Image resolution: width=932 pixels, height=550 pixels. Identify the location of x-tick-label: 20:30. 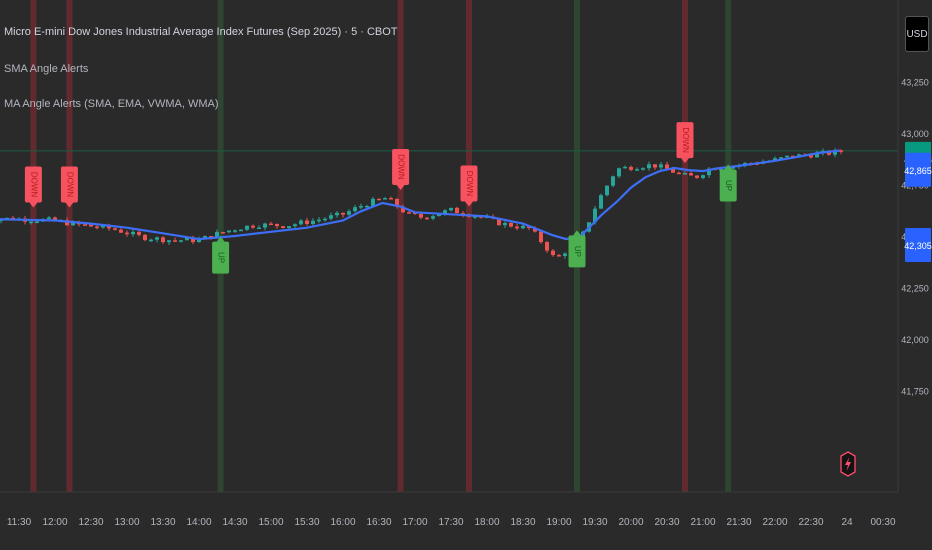
(666, 522).